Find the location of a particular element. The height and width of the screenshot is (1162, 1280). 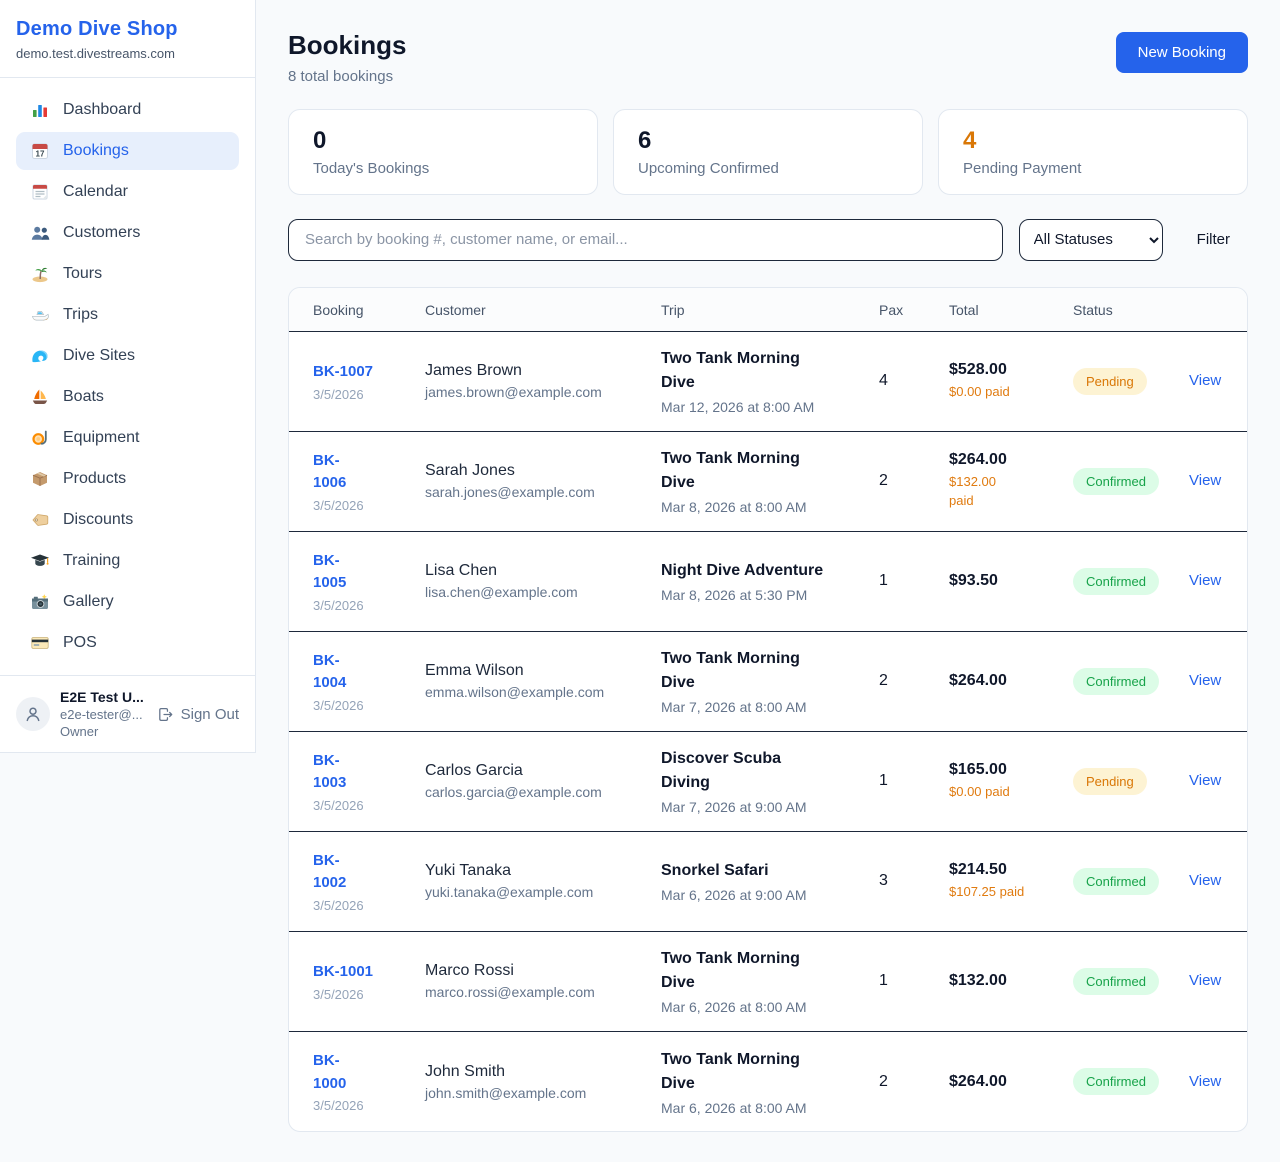

status-badge: Pending is located at coordinates (1110, 381).